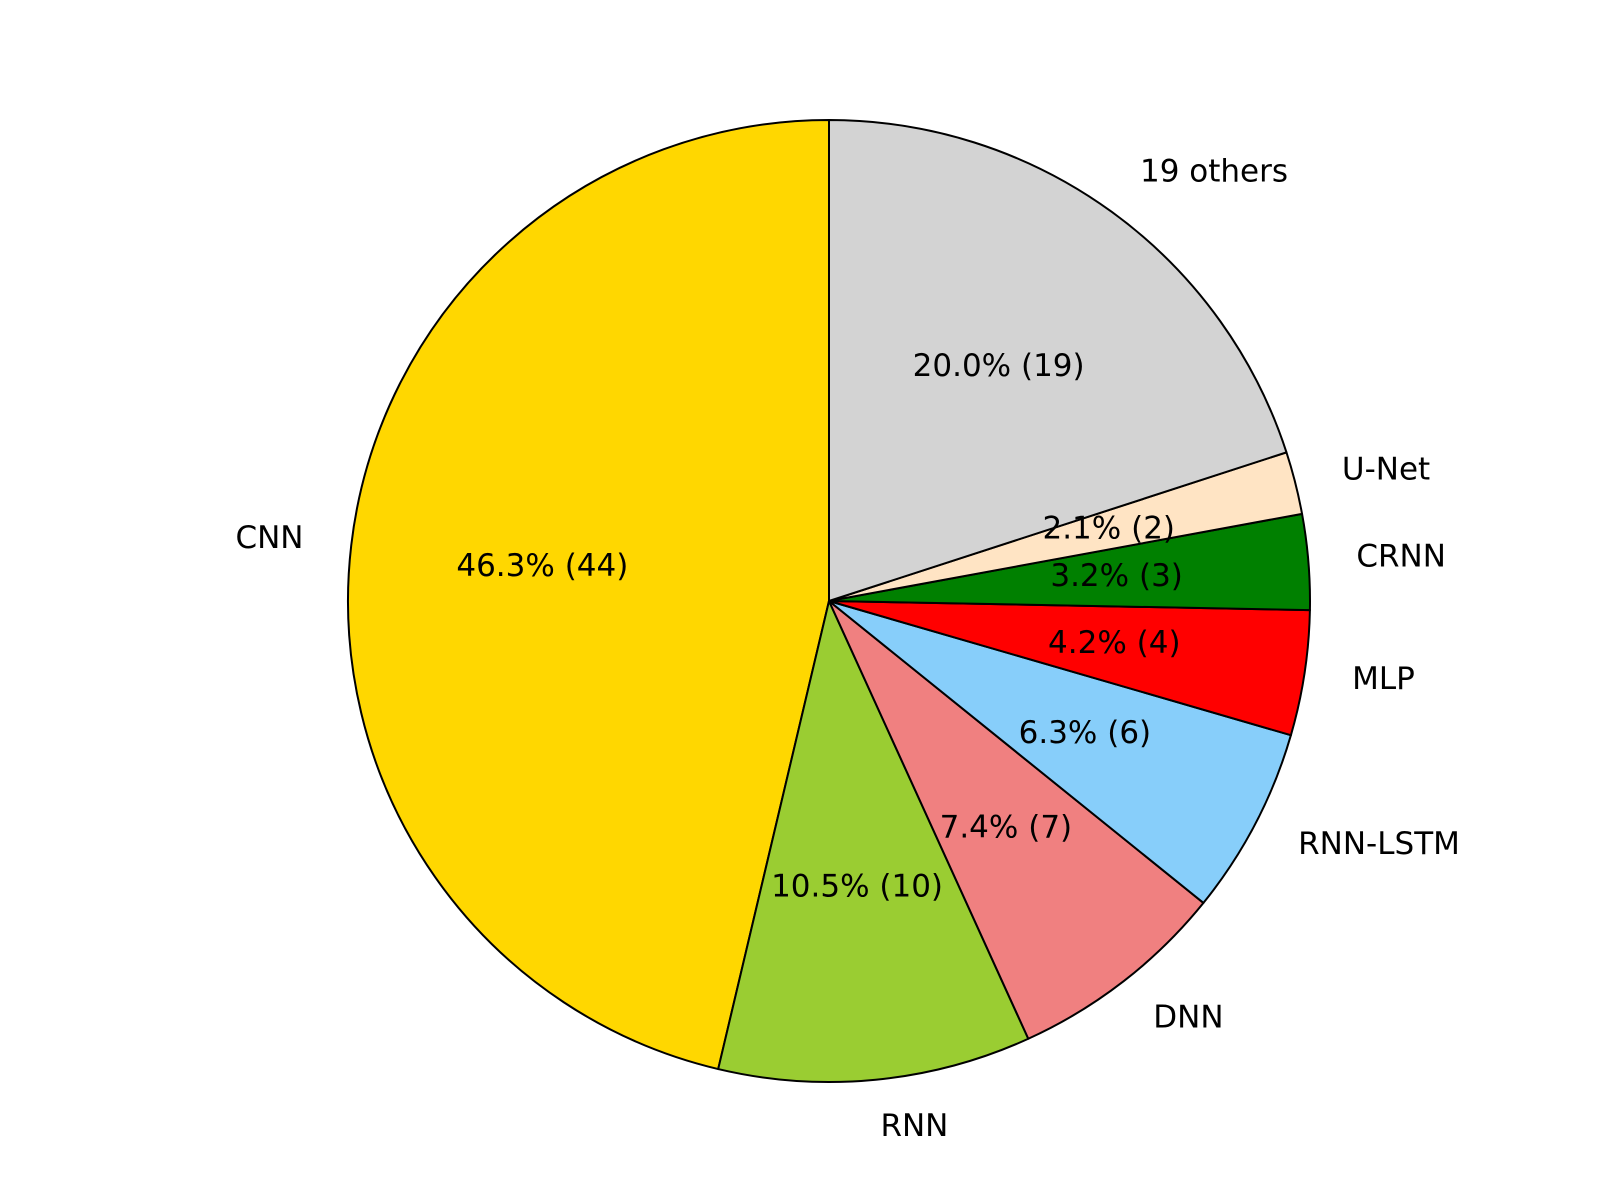 The width and height of the screenshot is (1600, 1200). I want to click on value-label: 4.2% (4), so click(1114, 643).